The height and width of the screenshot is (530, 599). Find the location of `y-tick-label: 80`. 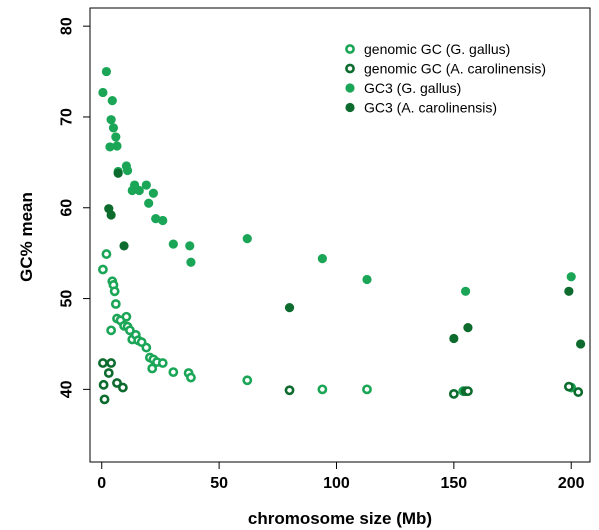

y-tick-label: 80 is located at coordinates (67, 26).